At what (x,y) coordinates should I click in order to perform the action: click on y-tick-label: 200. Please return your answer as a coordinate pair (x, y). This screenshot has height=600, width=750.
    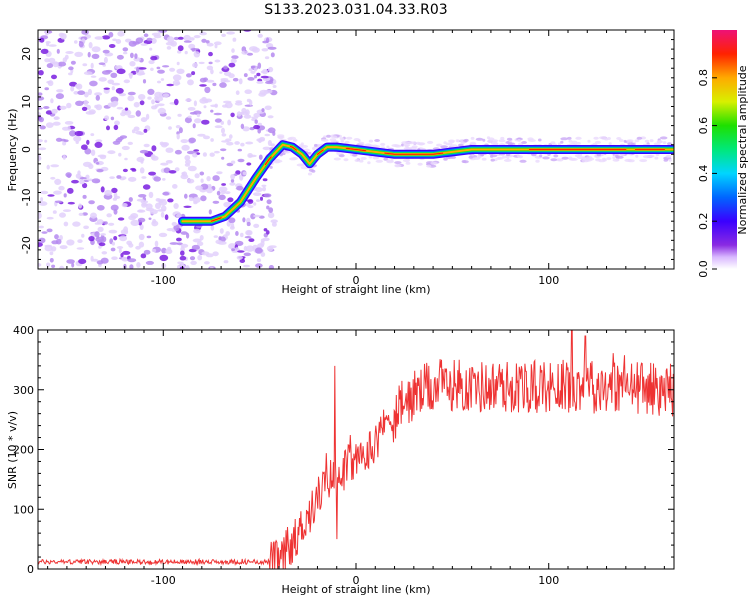
    Looking at the image, I should click on (23, 450).